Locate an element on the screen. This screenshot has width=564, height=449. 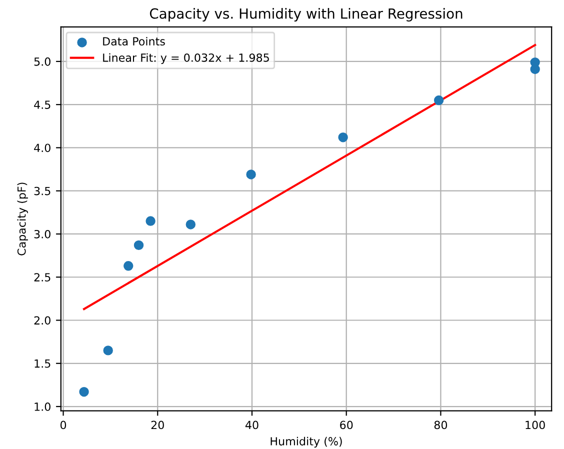
x-axis-title: Humidity (%) is located at coordinates (306, 442).